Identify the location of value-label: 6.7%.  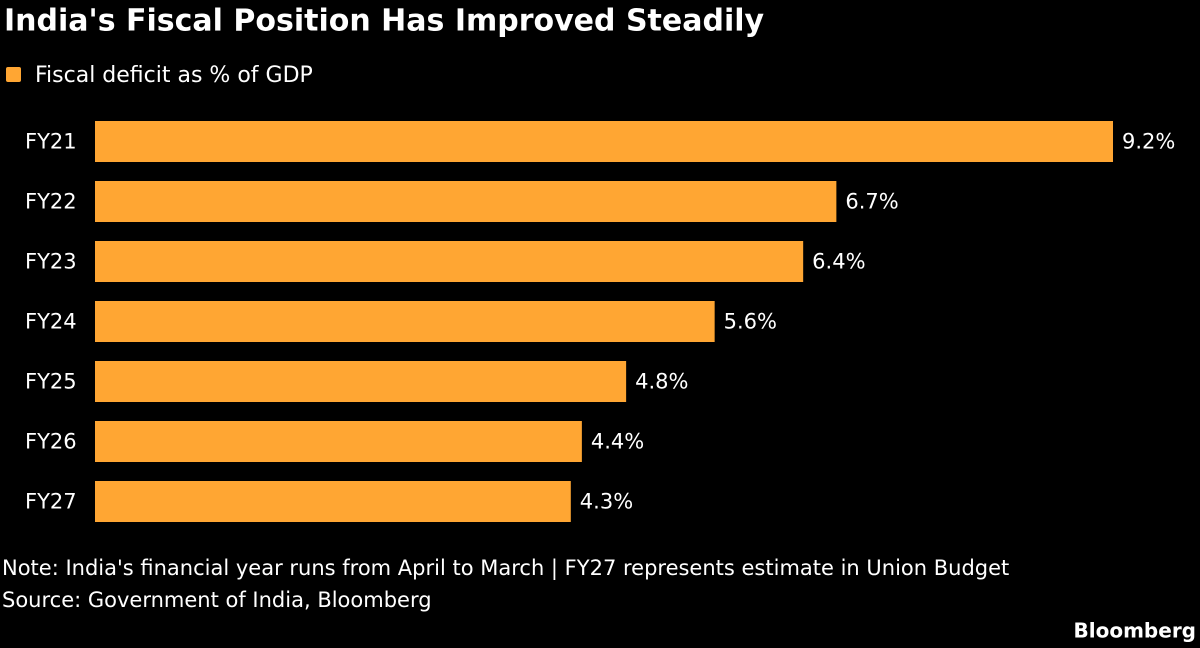
(871, 202).